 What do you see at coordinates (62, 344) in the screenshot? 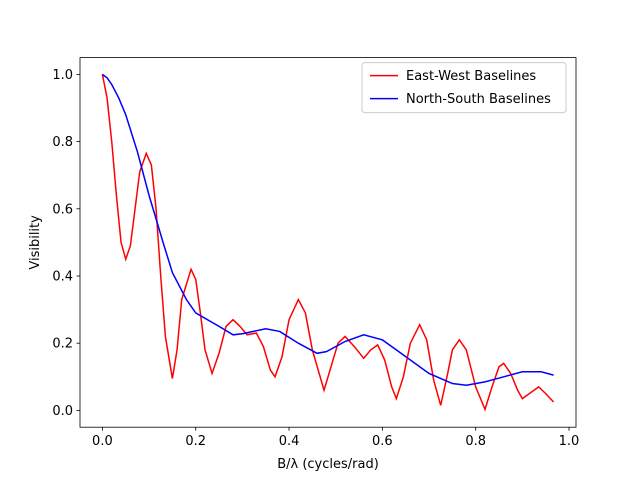
I see `y-tick-label: 0.2` at bounding box center [62, 344].